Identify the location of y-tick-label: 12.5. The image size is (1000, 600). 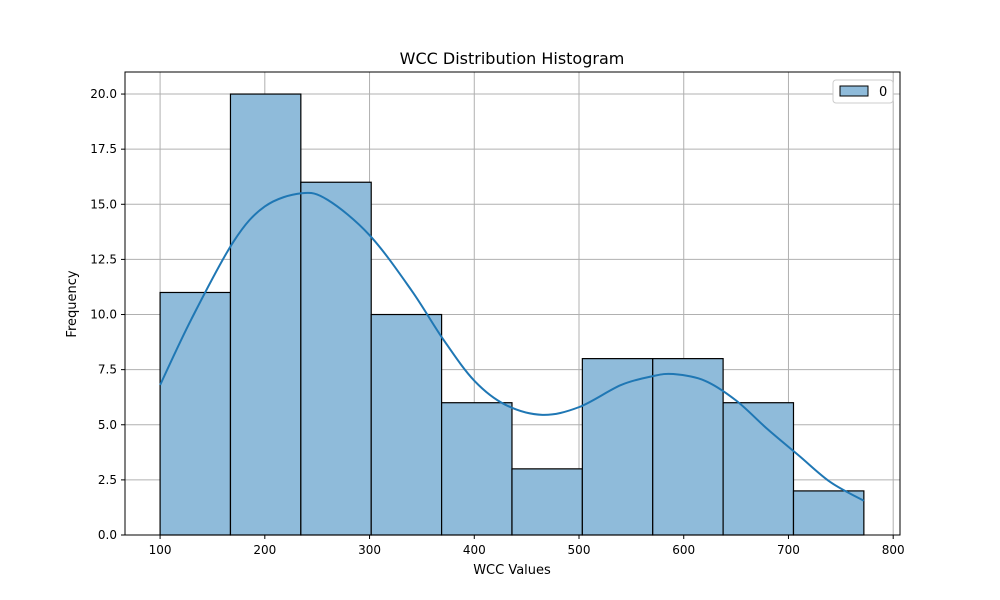
(103, 259).